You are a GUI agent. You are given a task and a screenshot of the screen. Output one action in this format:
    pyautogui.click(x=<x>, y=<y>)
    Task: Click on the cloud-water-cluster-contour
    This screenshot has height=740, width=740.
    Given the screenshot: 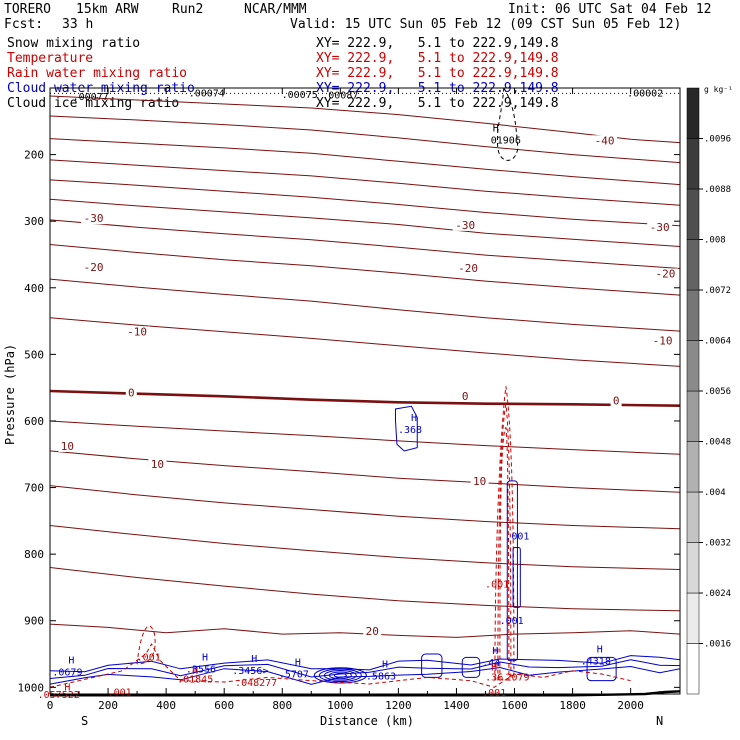 What is the action you would take?
    pyautogui.click(x=340, y=675)
    